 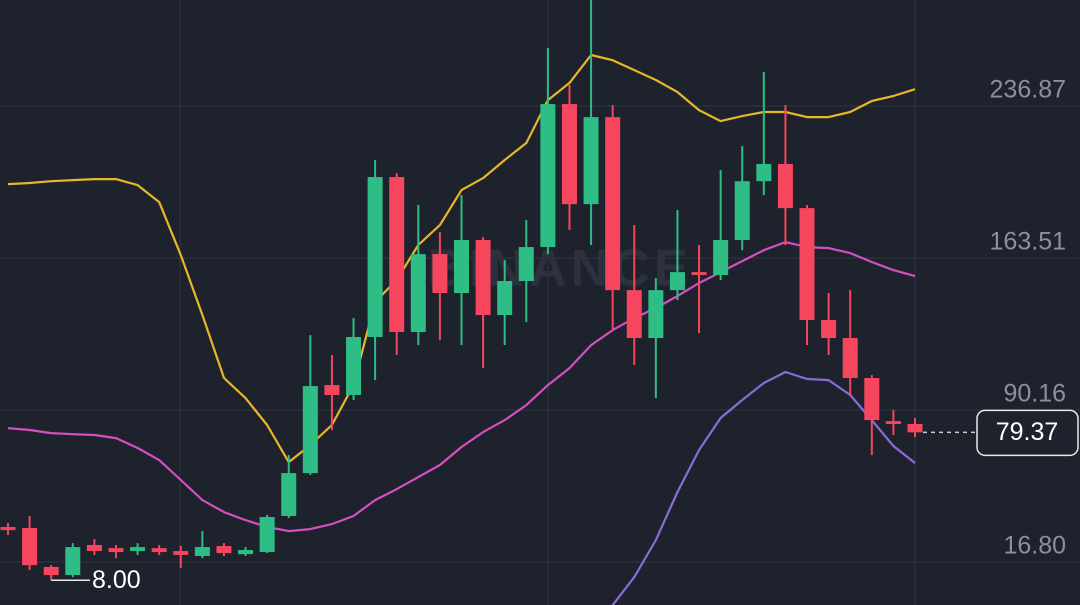 I want to click on watermark: BINANCE, so click(x=560, y=269).